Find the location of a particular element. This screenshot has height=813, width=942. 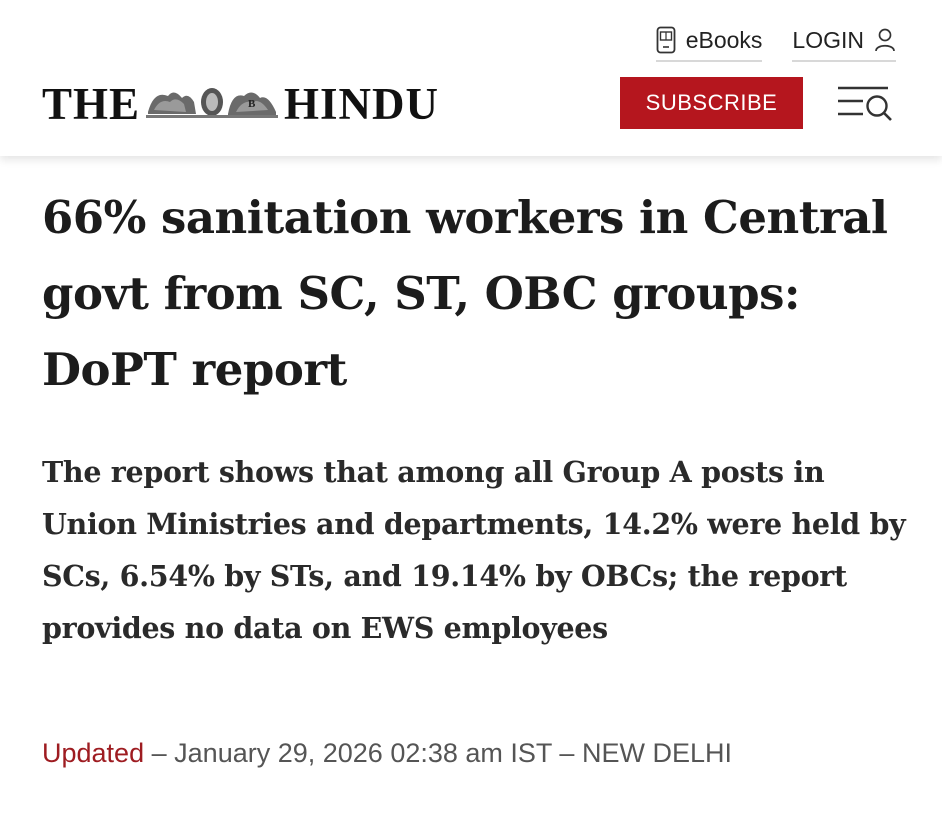

site-logo: THE B HINDU is located at coordinates (240, 104).